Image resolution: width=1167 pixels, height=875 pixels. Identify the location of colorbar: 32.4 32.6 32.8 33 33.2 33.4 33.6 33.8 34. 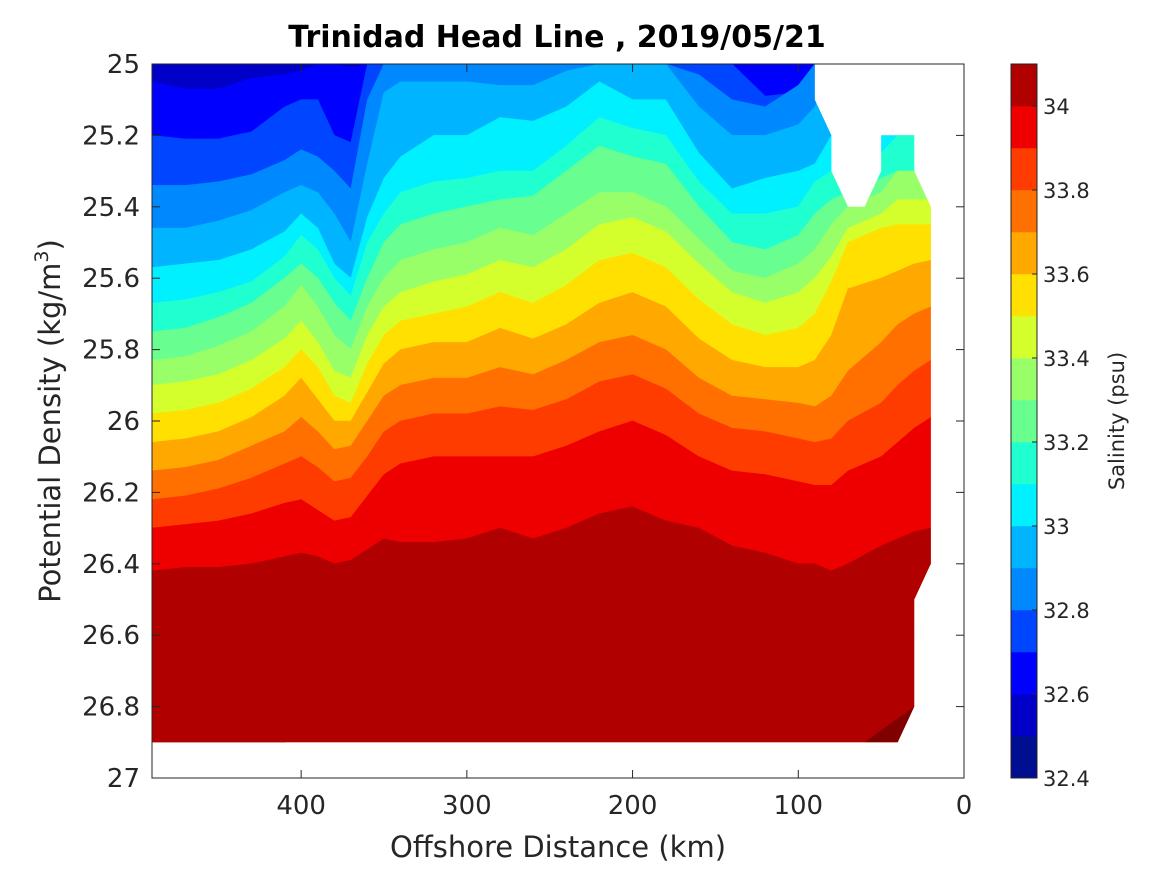
(1050, 427).